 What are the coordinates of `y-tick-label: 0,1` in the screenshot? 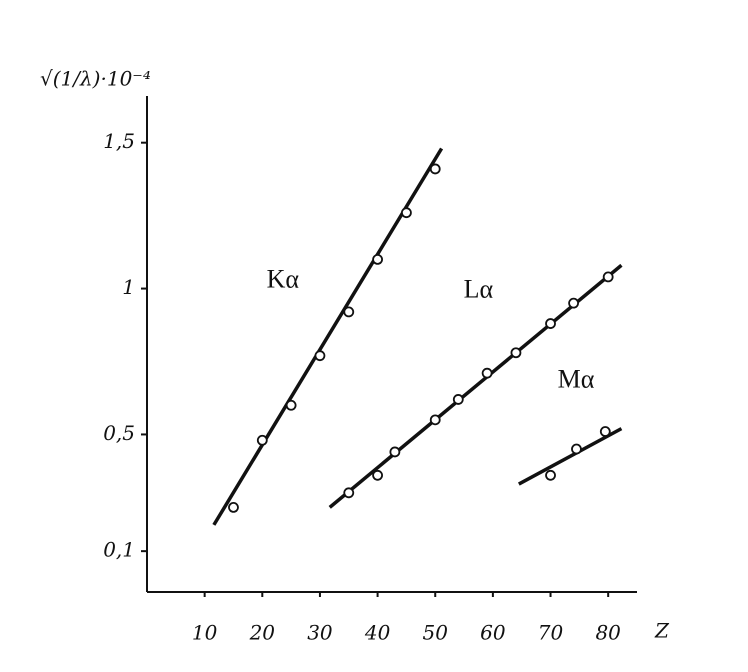 It's located at (119, 550).